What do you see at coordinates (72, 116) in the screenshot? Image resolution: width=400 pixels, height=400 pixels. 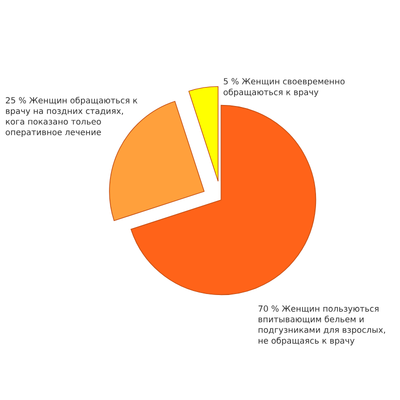 I see `slice-label: 25 % Женщин обращаються к врачу на поздних стадиях, кога показано тольео оперативное лечение` at bounding box center [72, 116].